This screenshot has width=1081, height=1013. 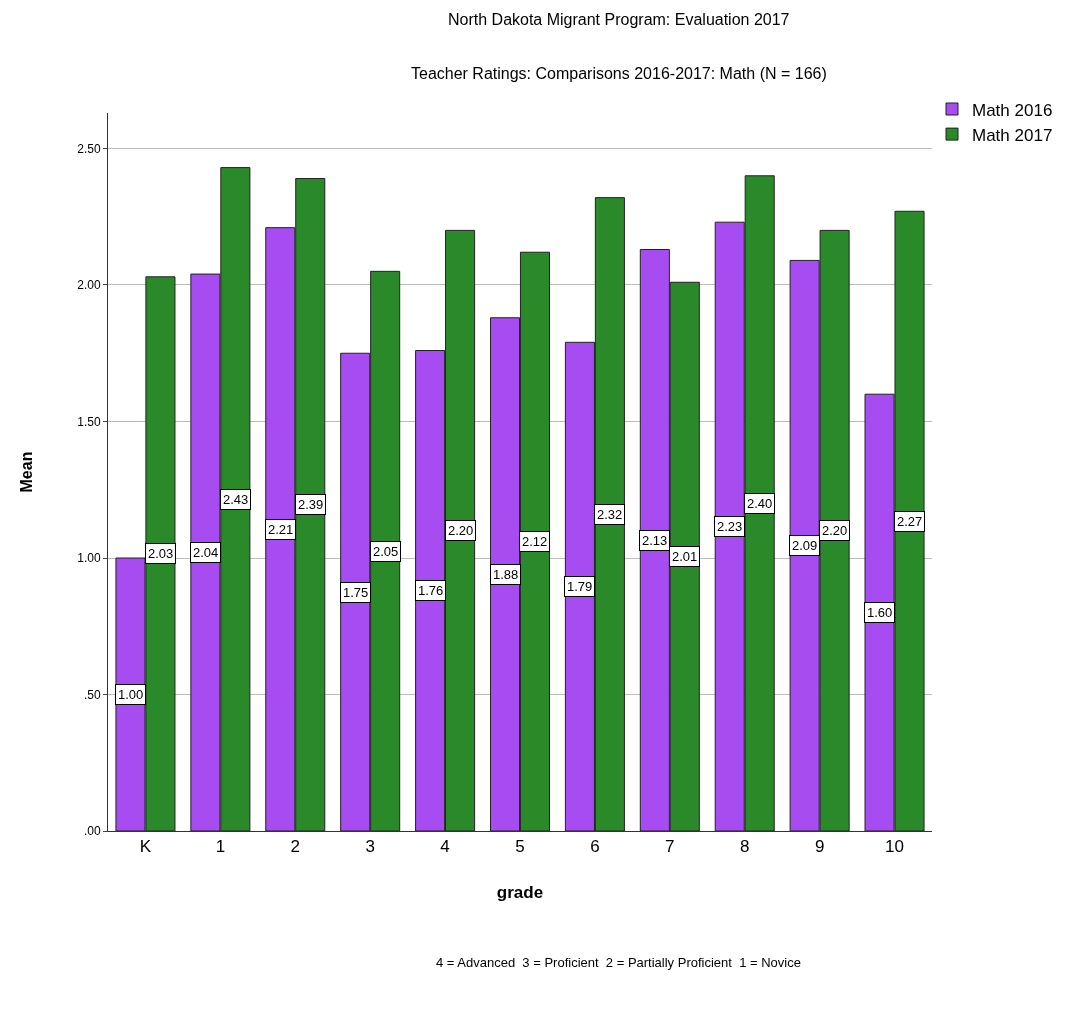 What do you see at coordinates (92, 831) in the screenshot?
I see `y-tick-label: .00` at bounding box center [92, 831].